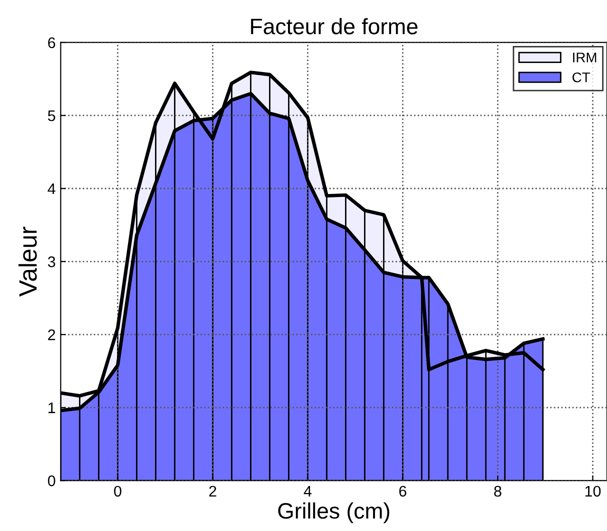 Image resolution: width=607 pixels, height=531 pixels. What do you see at coordinates (212, 491) in the screenshot?
I see `x-tick-label: 2` at bounding box center [212, 491].